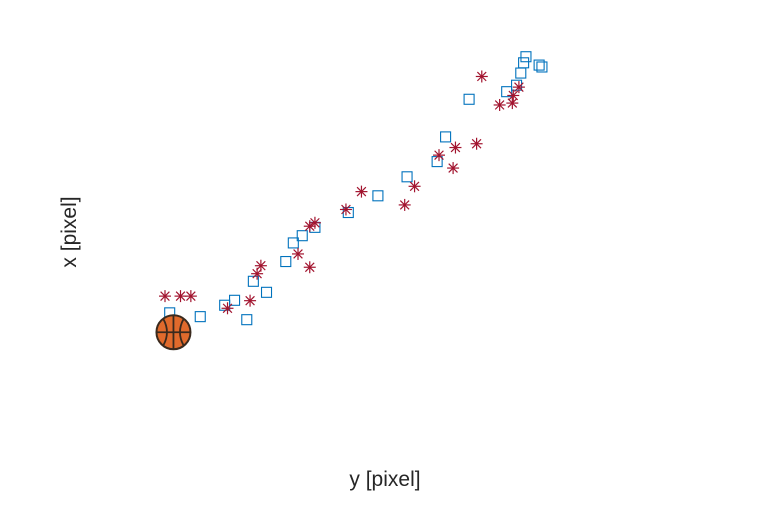 The width and height of the screenshot is (772, 520). What do you see at coordinates (173, 332) in the screenshot?
I see `basketball-icon` at bounding box center [173, 332].